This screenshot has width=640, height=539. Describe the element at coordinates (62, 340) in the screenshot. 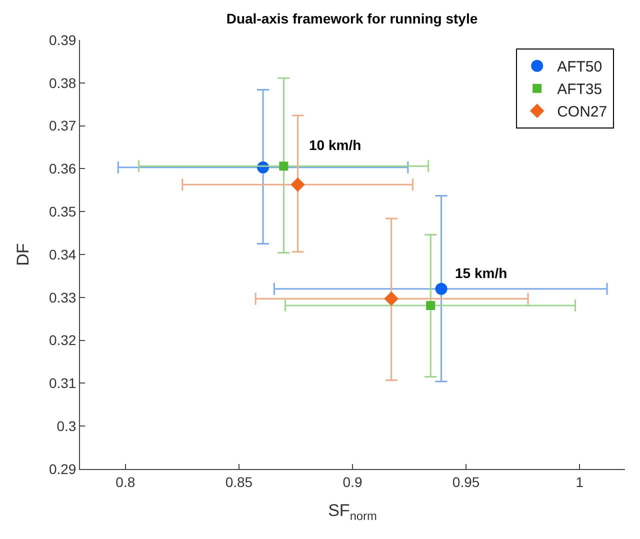

I see `y-tick-label: 0.32` at that location.